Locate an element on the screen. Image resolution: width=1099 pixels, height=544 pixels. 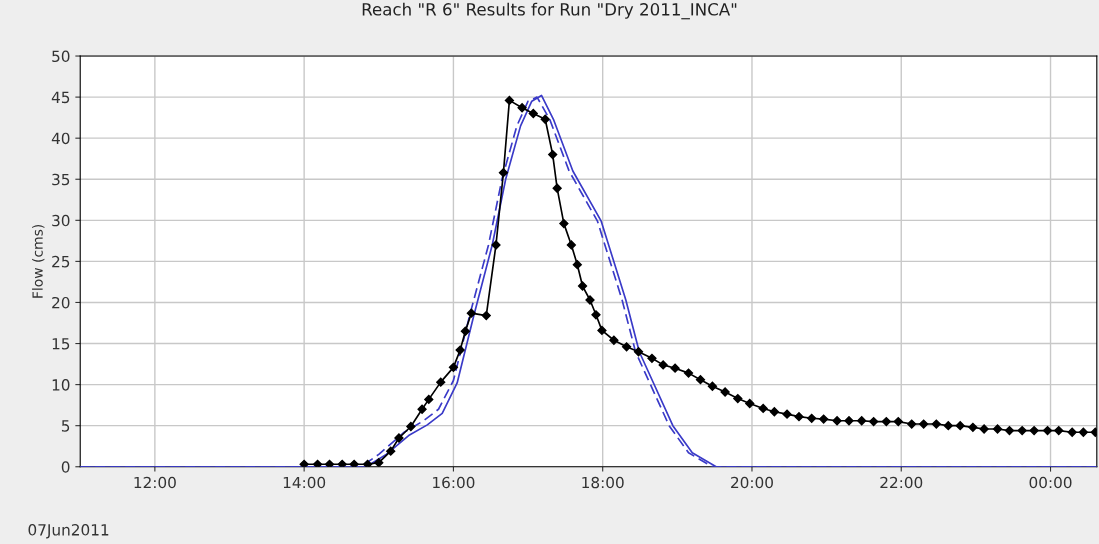
x-tick-label: 16:00 is located at coordinates (454, 482).